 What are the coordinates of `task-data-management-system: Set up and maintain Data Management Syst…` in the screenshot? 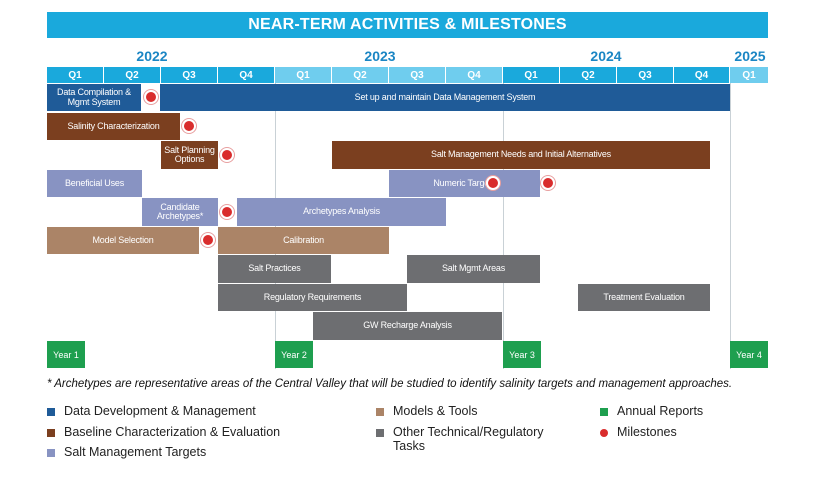 It's located at (445, 97).